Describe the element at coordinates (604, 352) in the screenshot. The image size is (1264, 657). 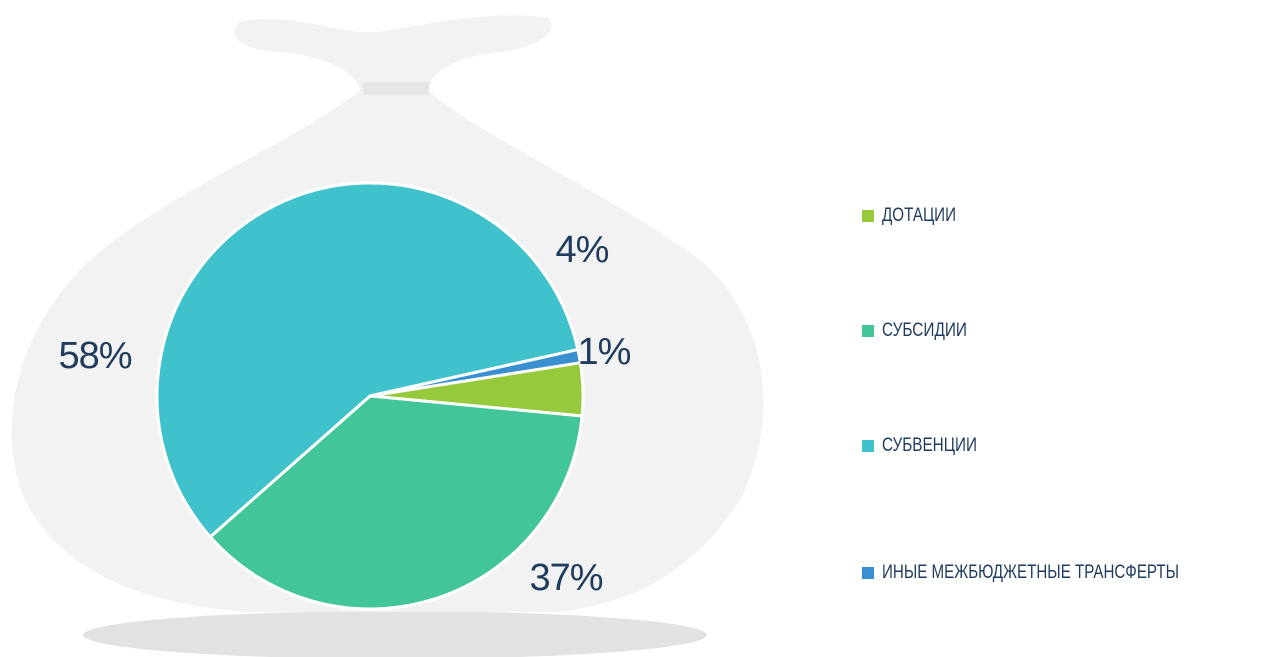
I see `value-label: 1%` at that location.